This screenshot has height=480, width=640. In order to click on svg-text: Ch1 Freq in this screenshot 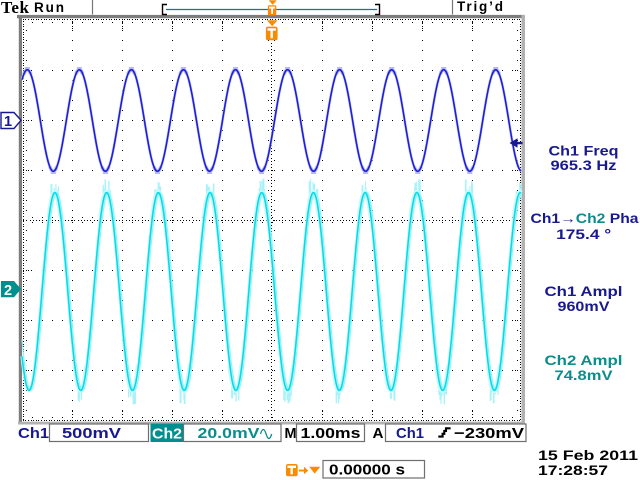, I will do `click(584, 150)`.